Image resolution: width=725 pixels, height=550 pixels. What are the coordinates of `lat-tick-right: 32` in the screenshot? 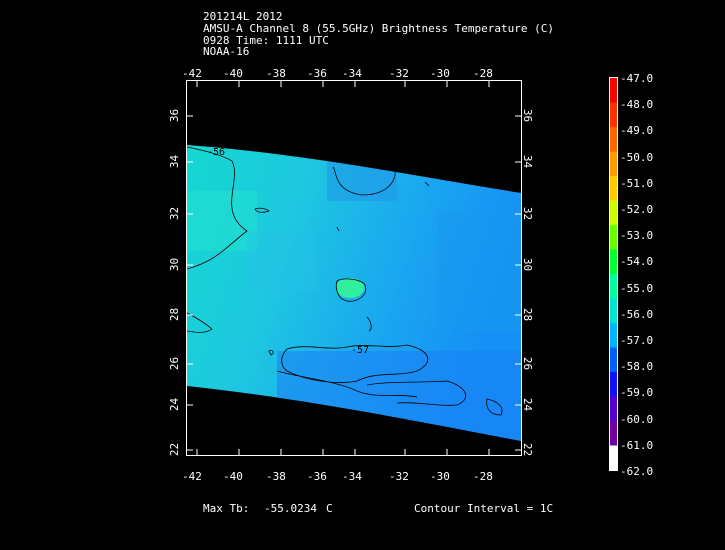 It's located at (528, 213).